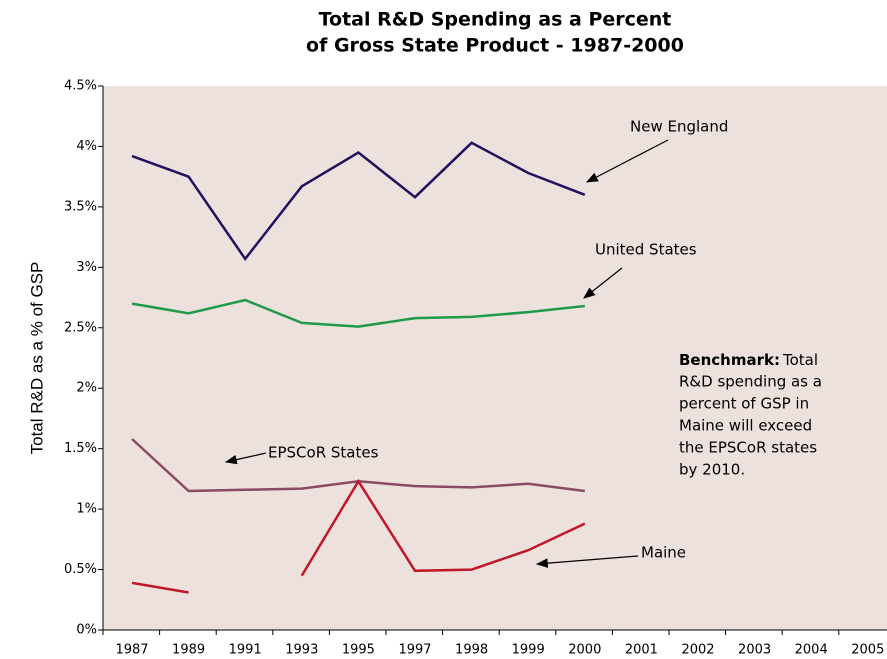 The image size is (887, 659). Describe the element at coordinates (323, 453) in the screenshot. I see `series-label: EPSCoR States` at that location.